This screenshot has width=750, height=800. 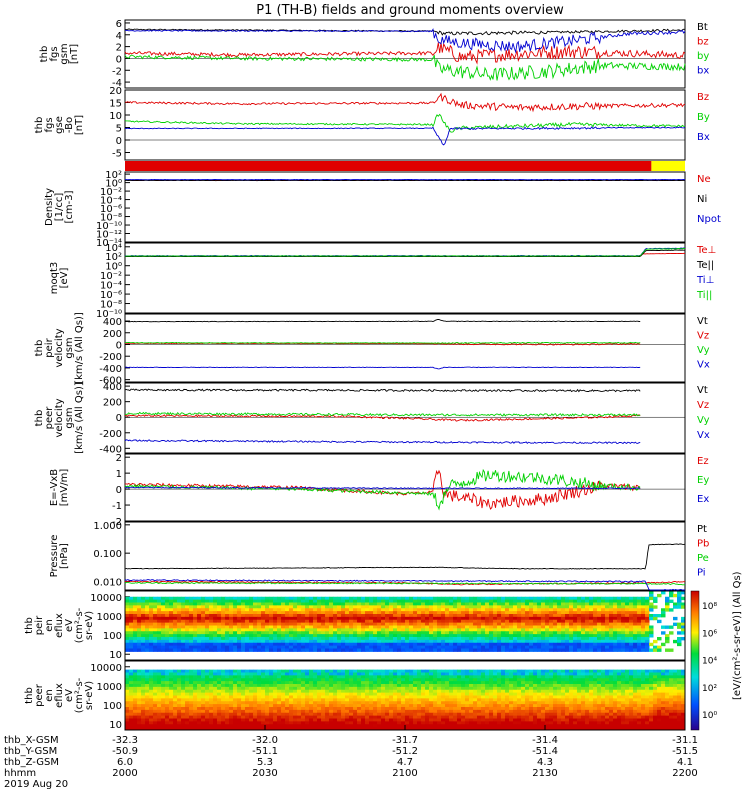 I want to click on series-line-vy, so click(x=382, y=414).